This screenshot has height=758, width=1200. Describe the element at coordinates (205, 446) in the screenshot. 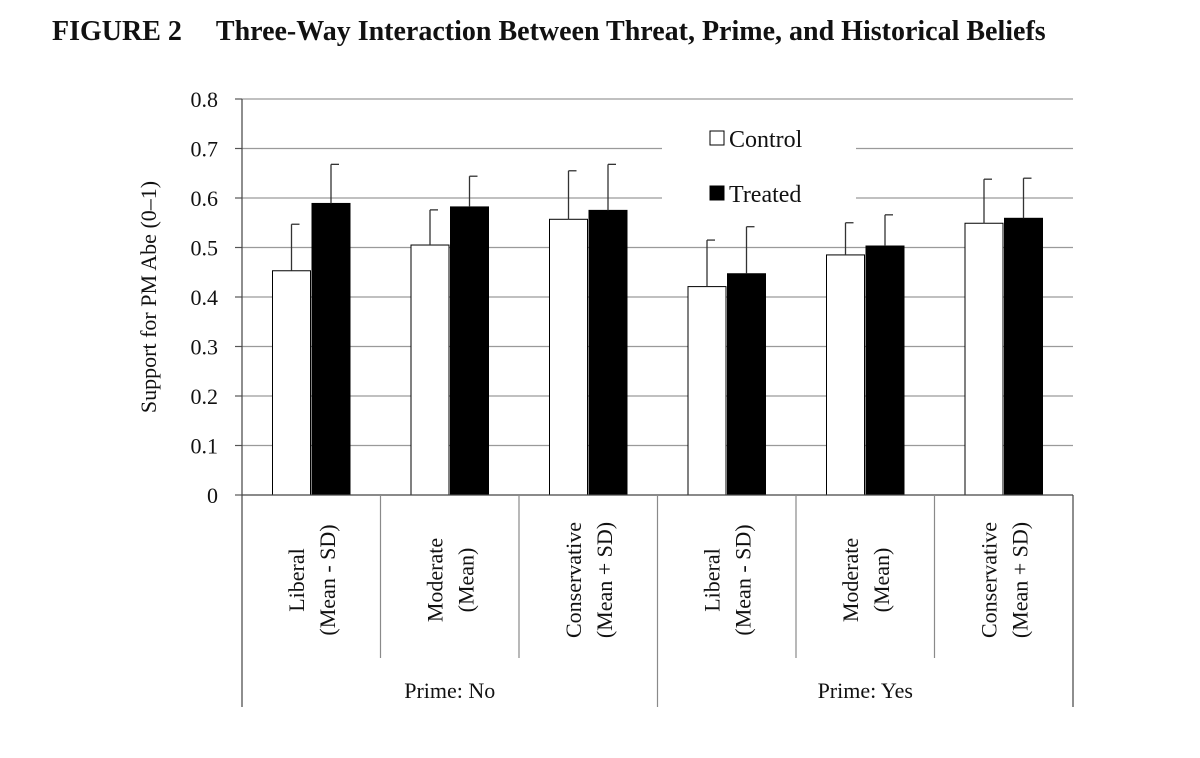

I see `y-tick-label: 0.1` at that location.